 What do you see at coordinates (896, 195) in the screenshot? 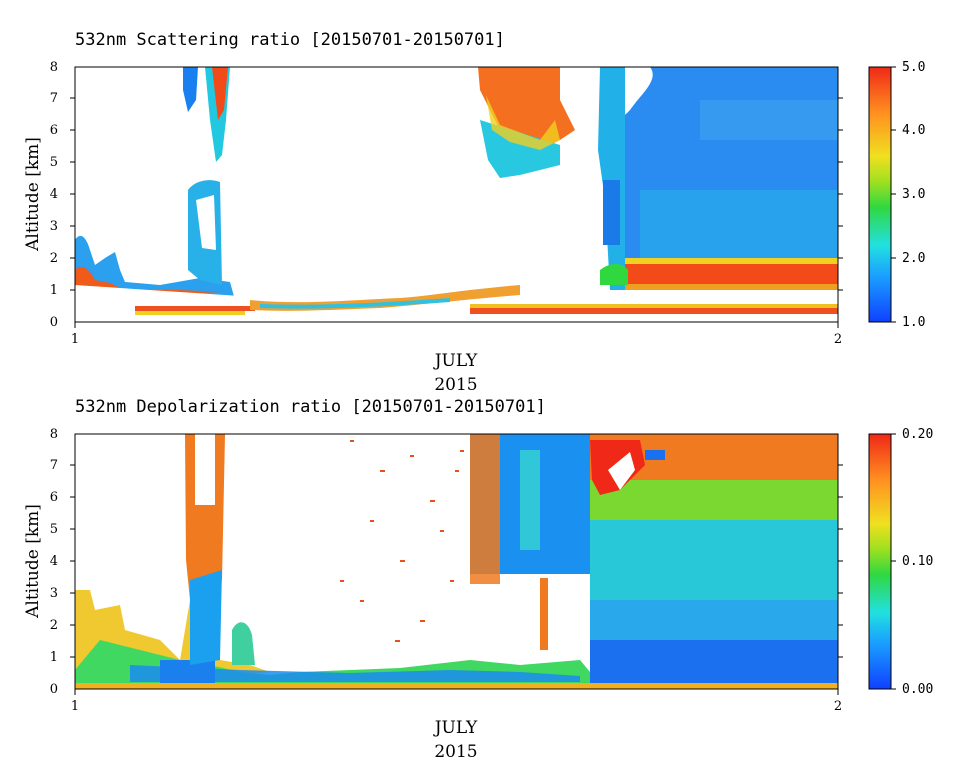
I see `colorbar: 1.0 2.0 3.0 4.0 5.0` at bounding box center [896, 195].